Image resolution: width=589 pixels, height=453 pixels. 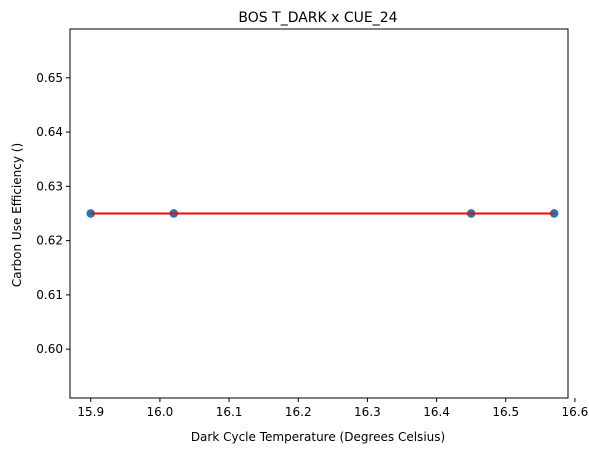 What do you see at coordinates (49, 78) in the screenshot?
I see `y-tick-label: 0.65` at bounding box center [49, 78].